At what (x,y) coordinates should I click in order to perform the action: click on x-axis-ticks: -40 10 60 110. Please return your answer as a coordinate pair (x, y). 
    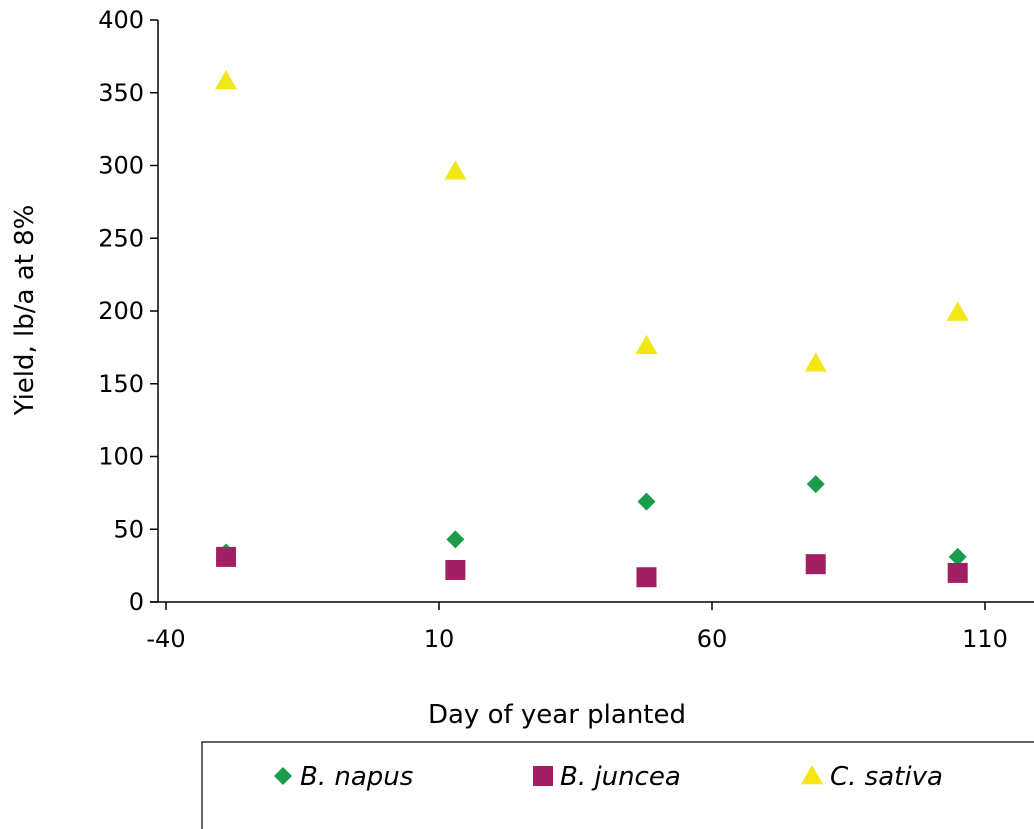
    Looking at the image, I should click on (577, 627).